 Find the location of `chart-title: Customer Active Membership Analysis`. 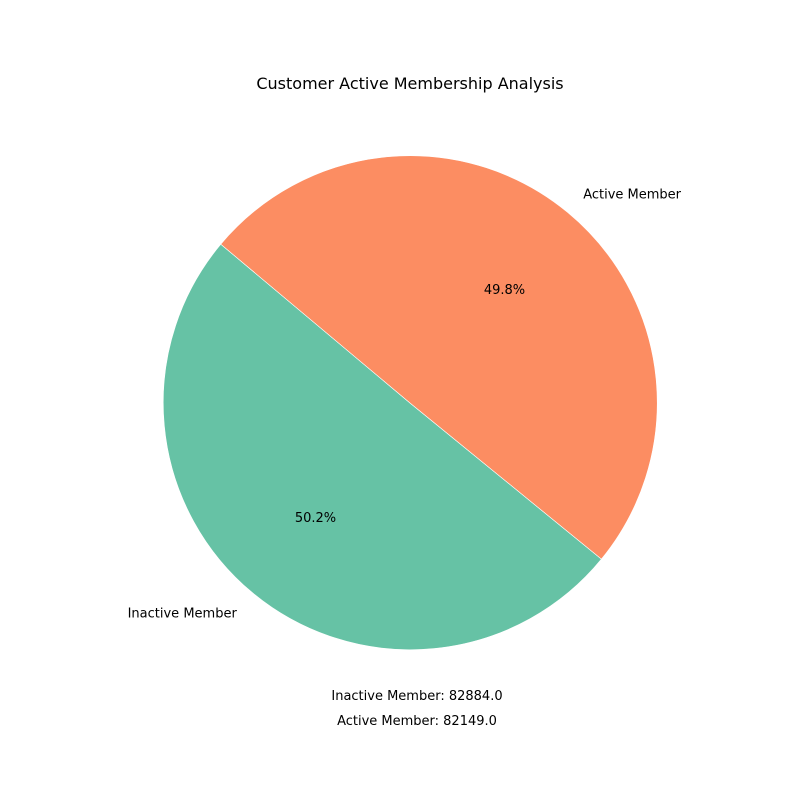

chart-title: Customer Active Membership Analysis is located at coordinates (409, 83).